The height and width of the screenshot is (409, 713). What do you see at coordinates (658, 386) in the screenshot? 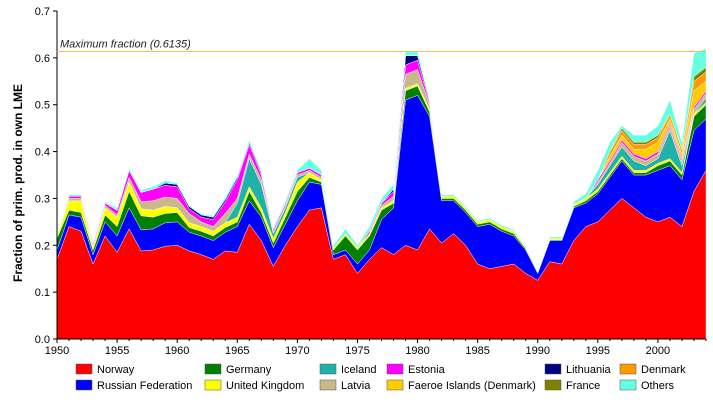
I see `legend-label: Others` at bounding box center [658, 386].